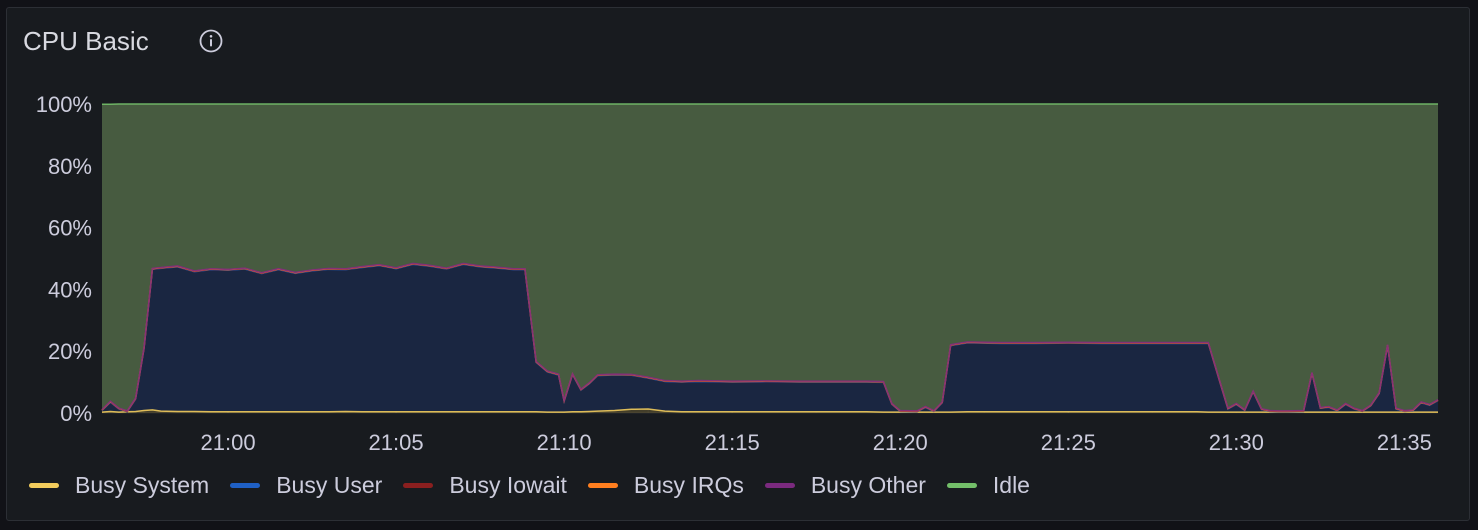  I want to click on legend-item-busy-iowait: Busy Iowait, so click(485, 485).